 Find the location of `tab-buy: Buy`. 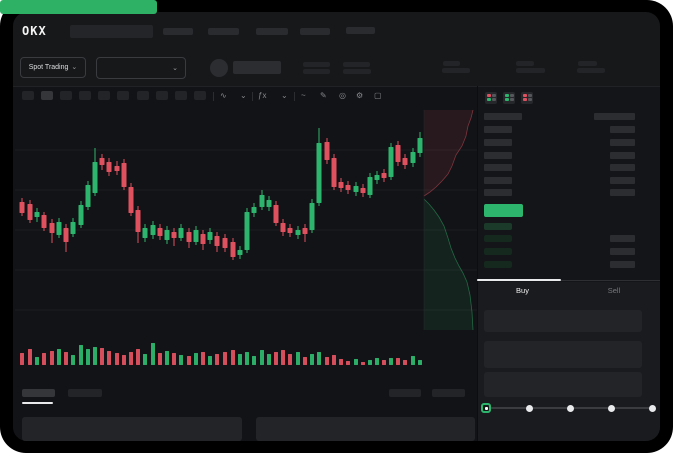

tab-buy: Buy is located at coordinates (522, 290).